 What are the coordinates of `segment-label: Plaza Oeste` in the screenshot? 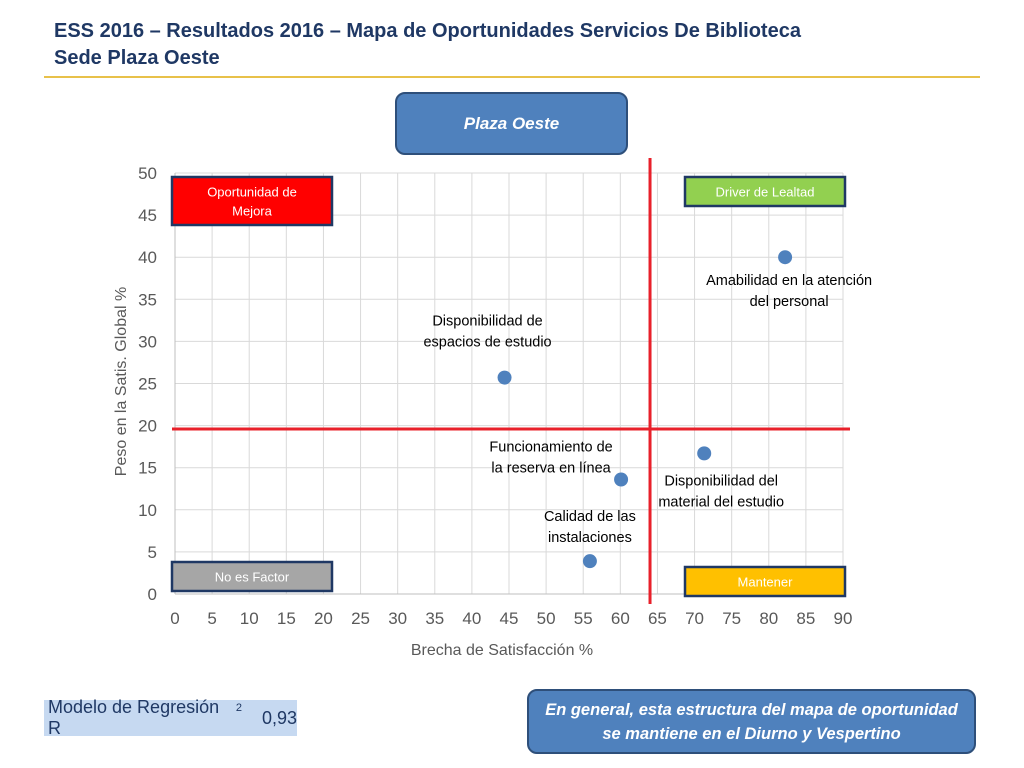 It's located at (511, 123).